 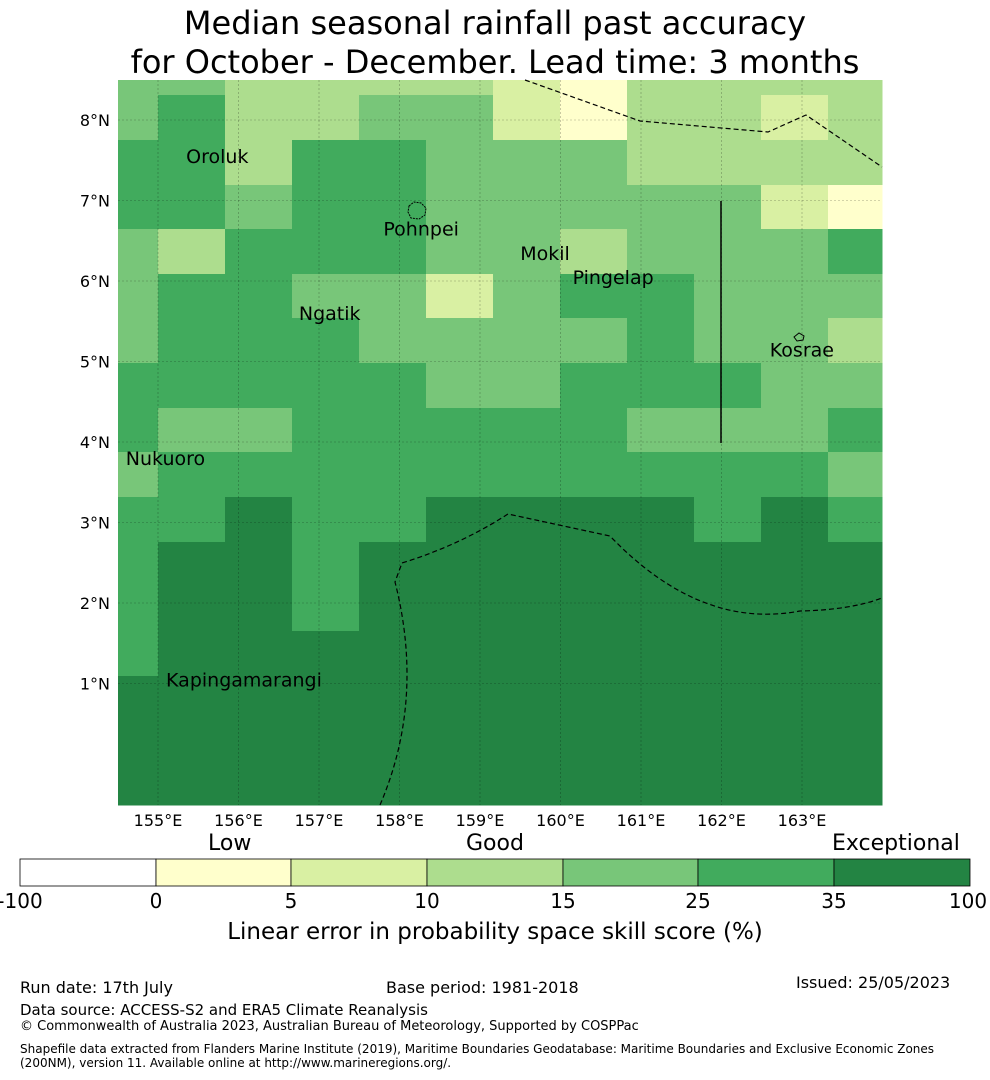 I want to click on latitude-label: 4°N, so click(x=95, y=442).